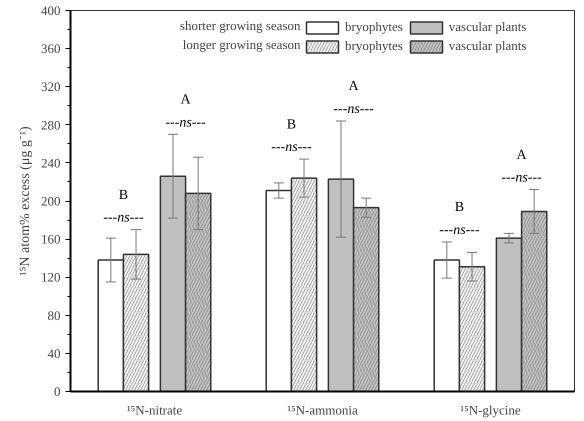  Describe the element at coordinates (54, 315) in the screenshot. I see `y-tick-label: 80` at that location.